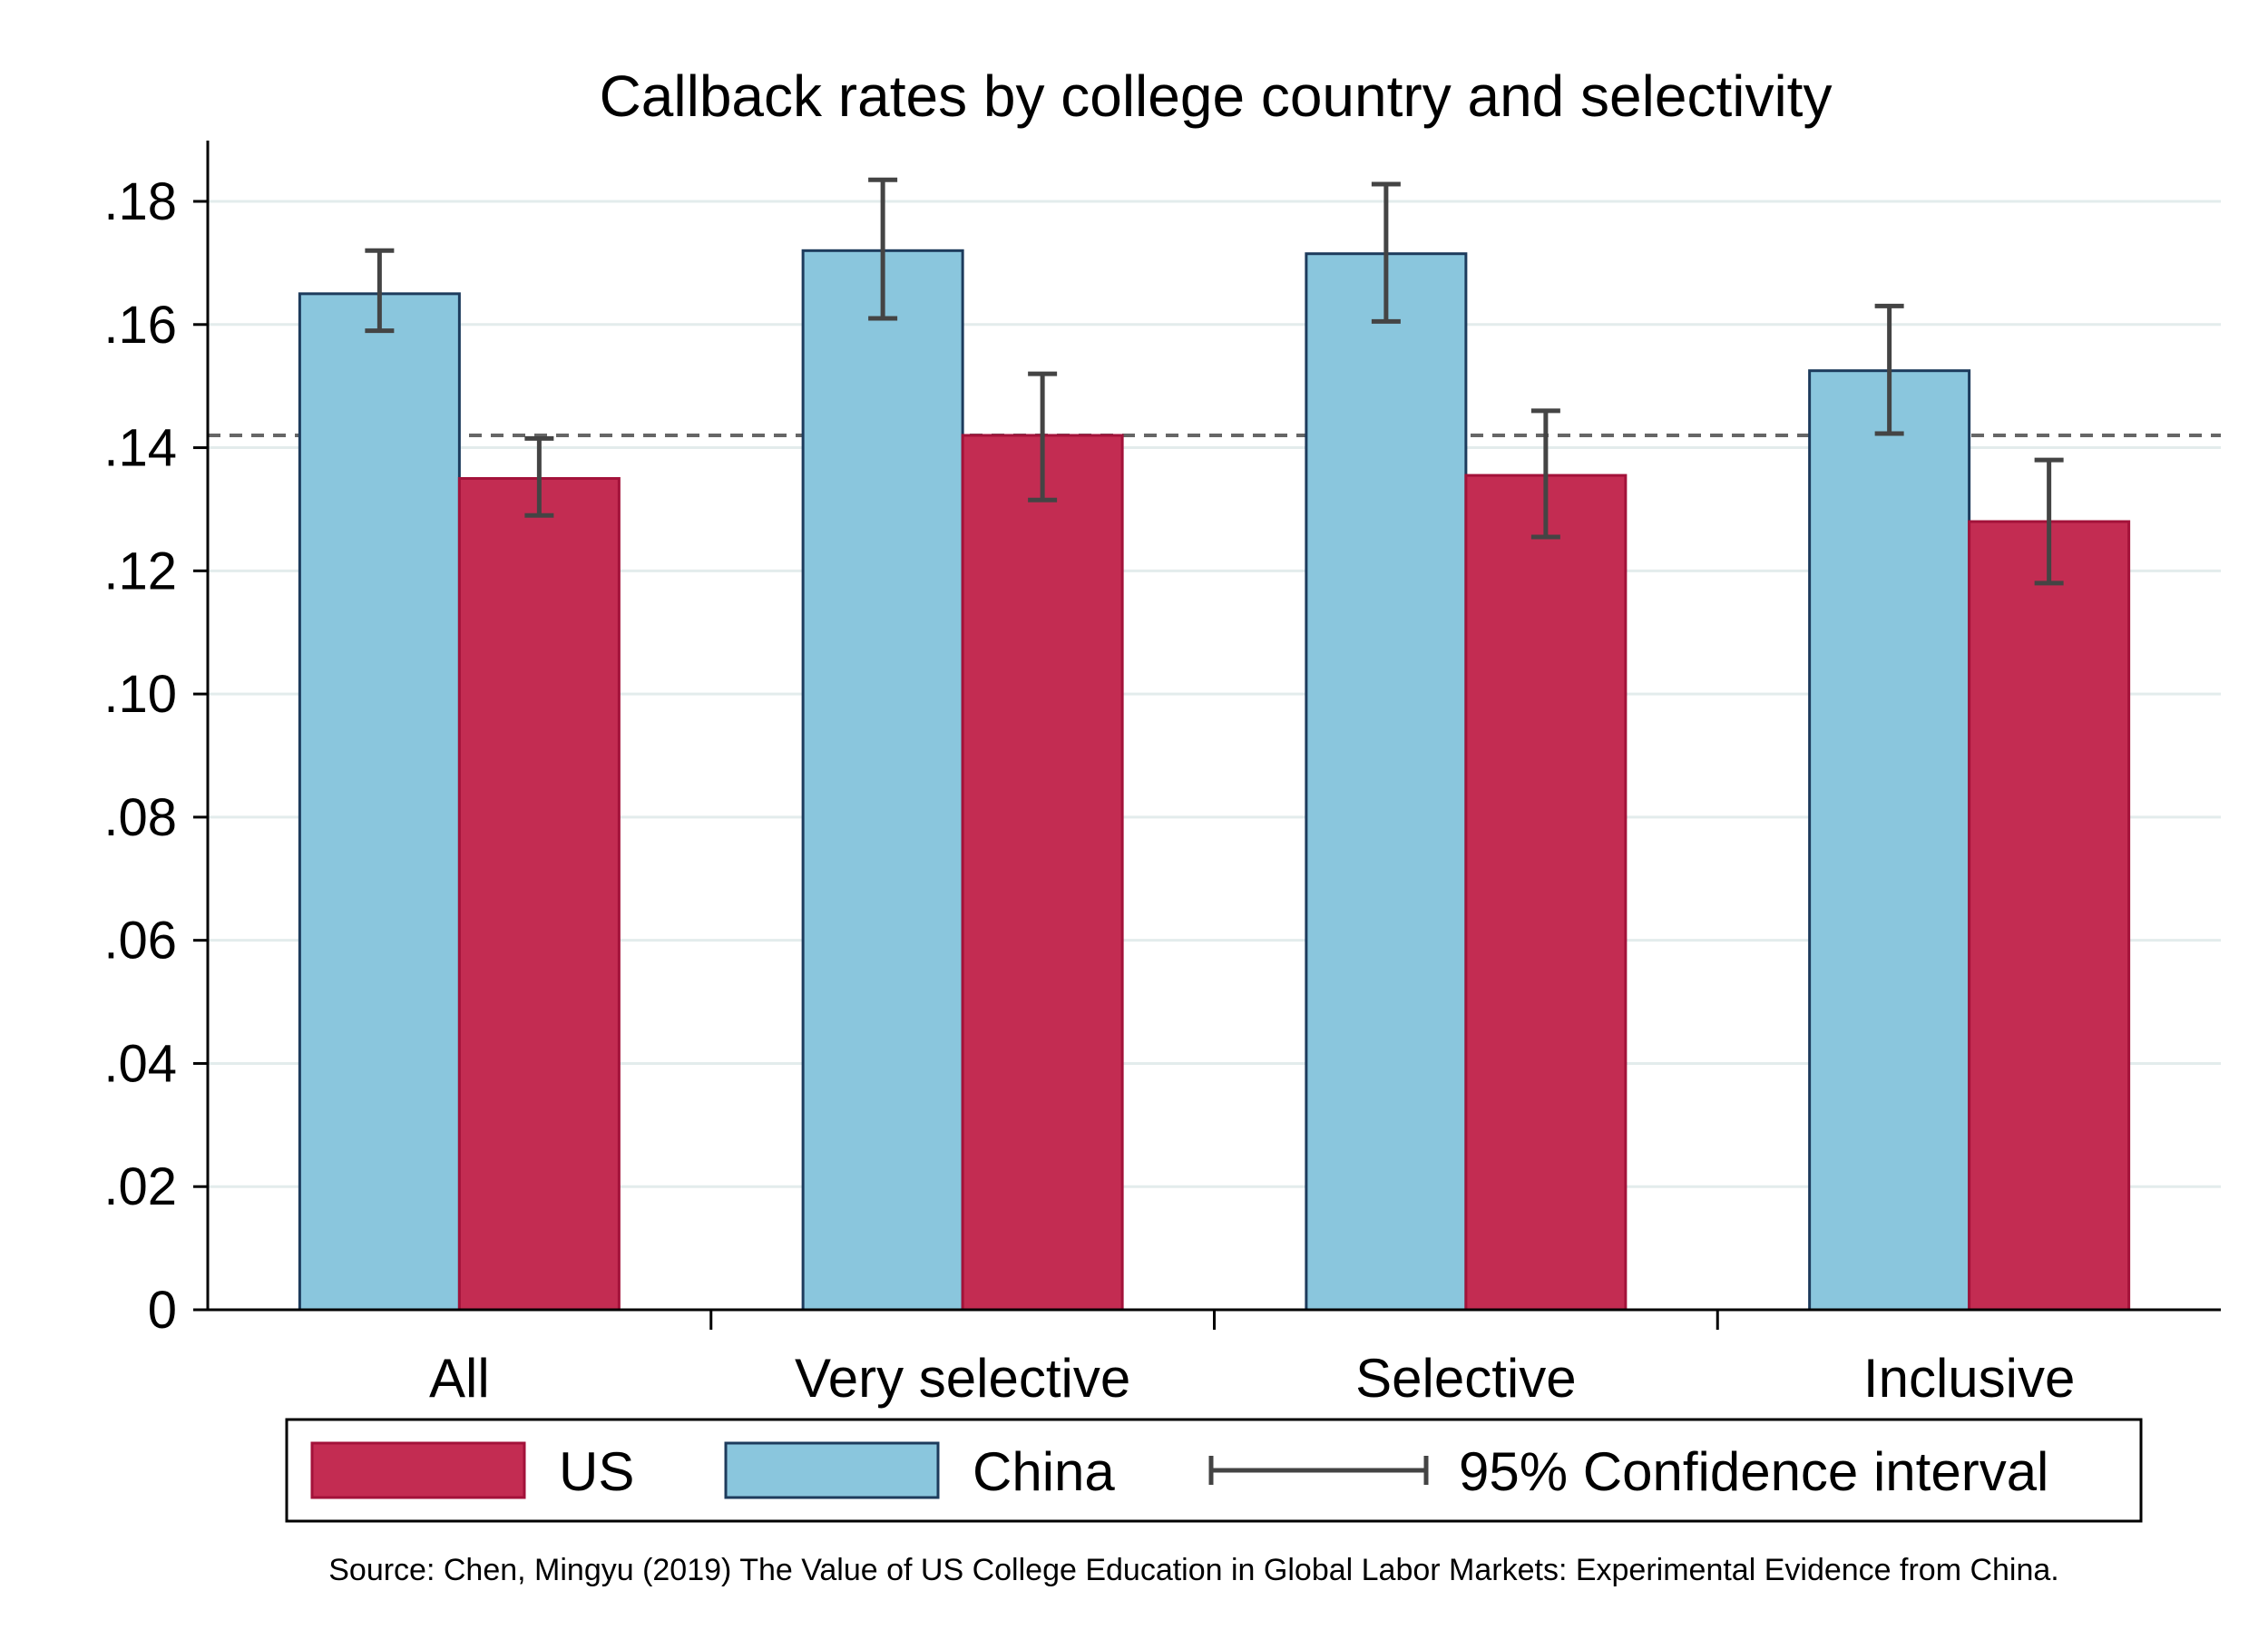 The image size is (2268, 1649). Describe the element at coordinates (140, 449) in the screenshot. I see `y-tick-label: .14` at that location.